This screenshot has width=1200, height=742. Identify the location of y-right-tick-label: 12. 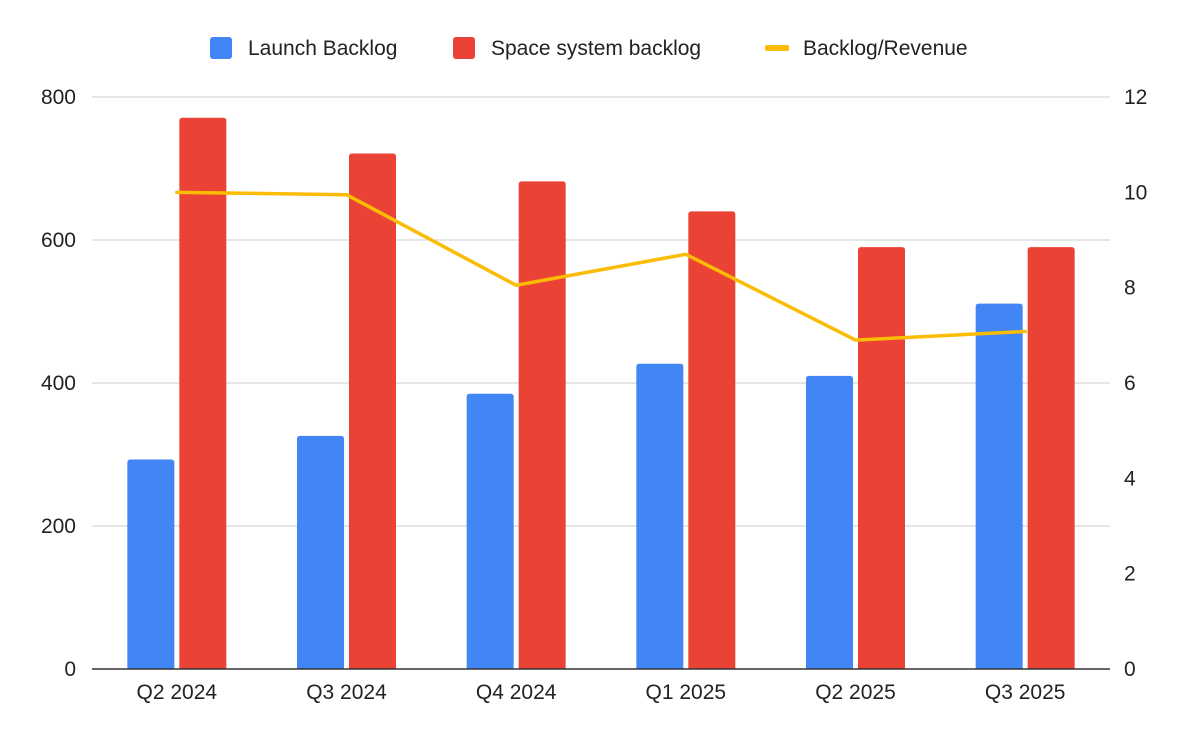
(1135, 97).